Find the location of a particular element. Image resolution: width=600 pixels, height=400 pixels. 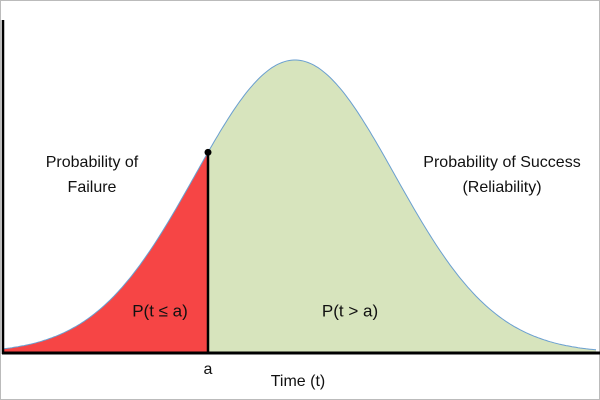

success-label: (Reliability) is located at coordinates (501, 187).